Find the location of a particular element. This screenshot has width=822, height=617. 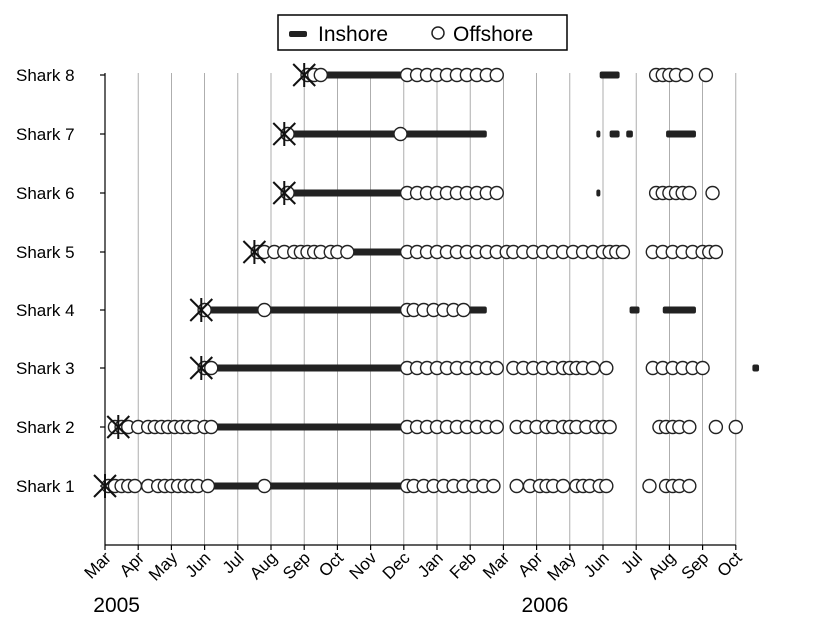

y-tick-label: Shark 3 is located at coordinates (45, 368).